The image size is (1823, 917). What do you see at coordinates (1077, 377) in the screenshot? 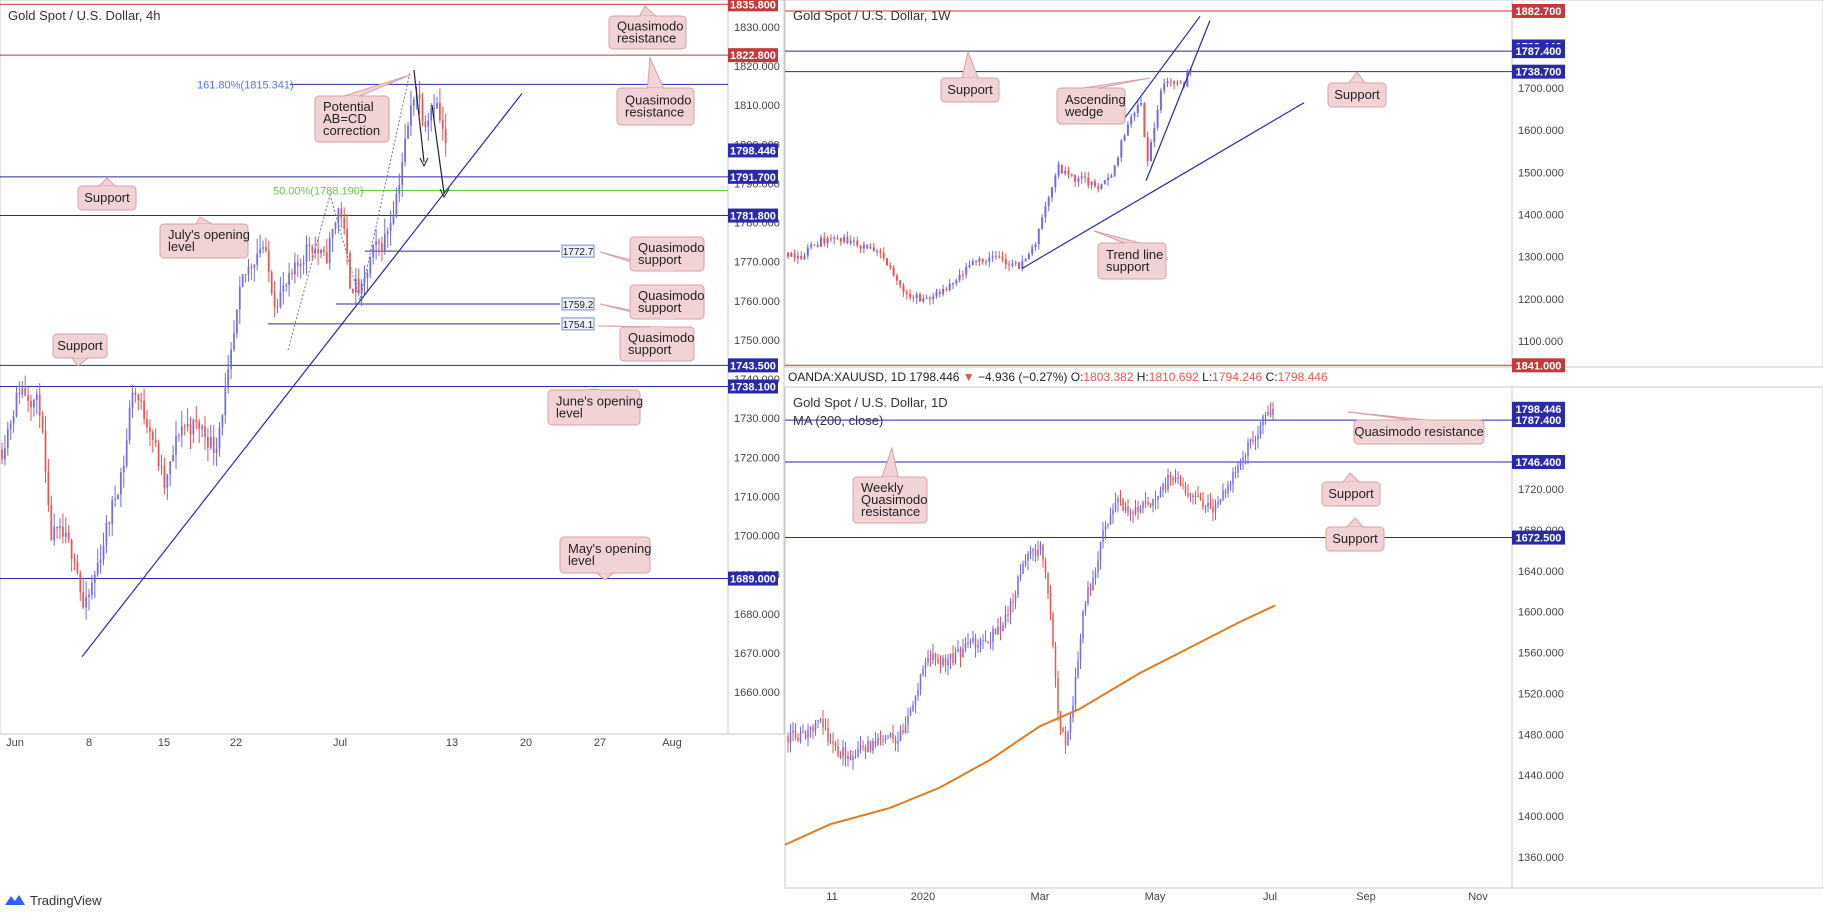
I see `header-o-label: O:` at bounding box center [1077, 377].